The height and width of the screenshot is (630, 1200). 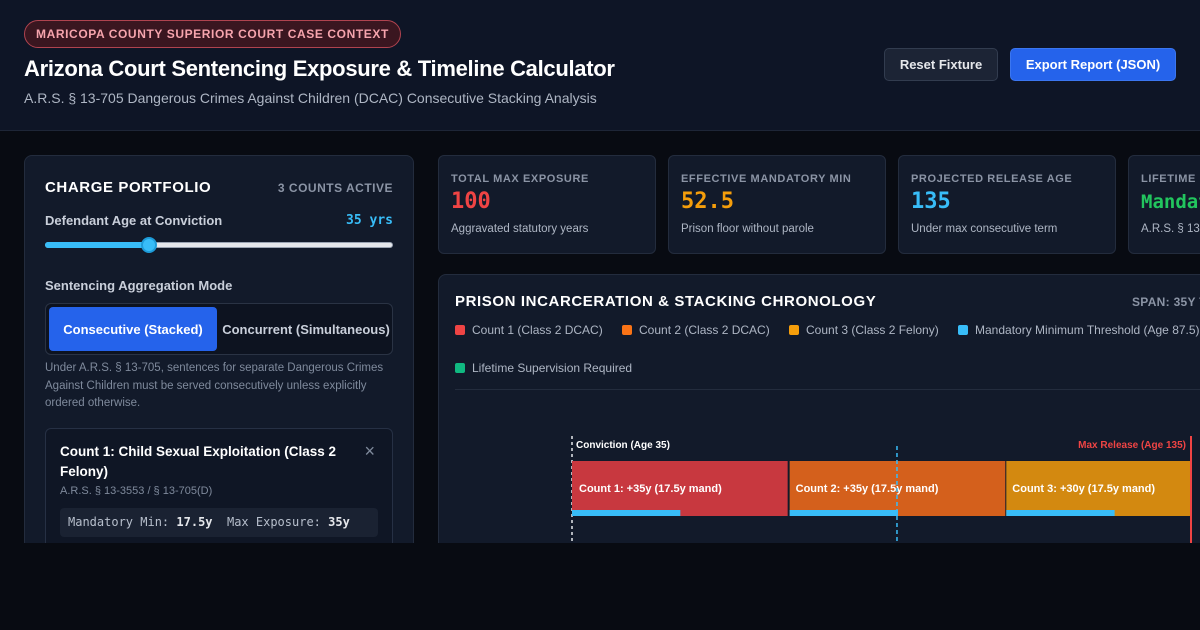 What do you see at coordinates (552, 368) in the screenshot?
I see `legend-label: Lifetime Supervision Required` at bounding box center [552, 368].